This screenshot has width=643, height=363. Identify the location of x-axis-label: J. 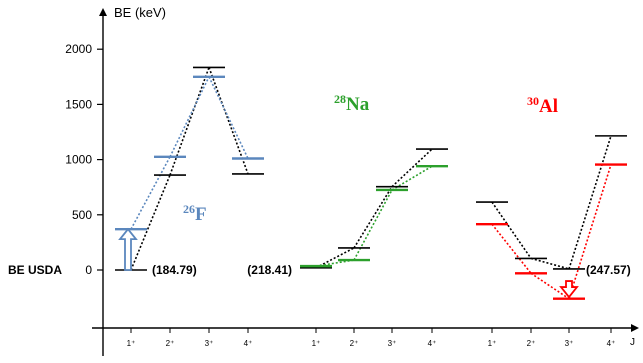
(632, 342).